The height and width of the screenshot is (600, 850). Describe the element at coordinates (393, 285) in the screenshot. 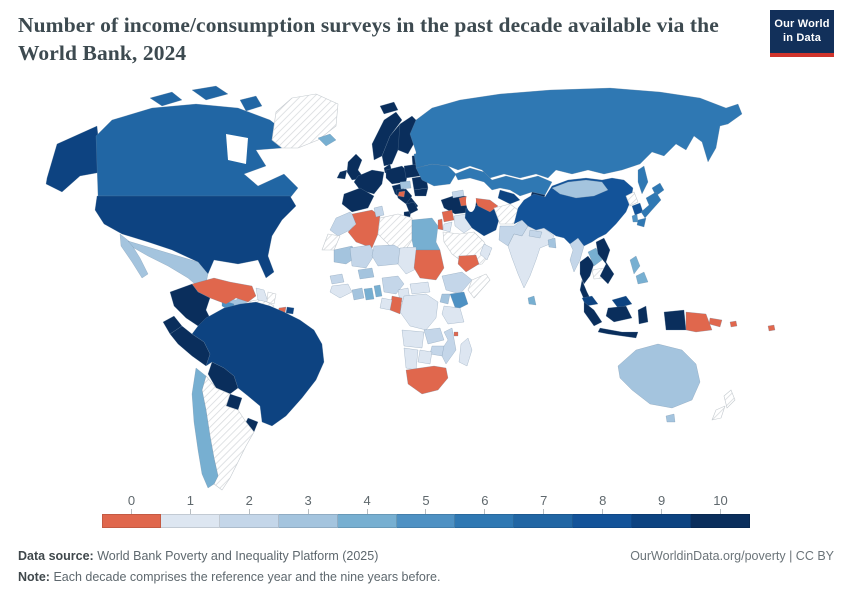

I see `country-nigeria` at that location.